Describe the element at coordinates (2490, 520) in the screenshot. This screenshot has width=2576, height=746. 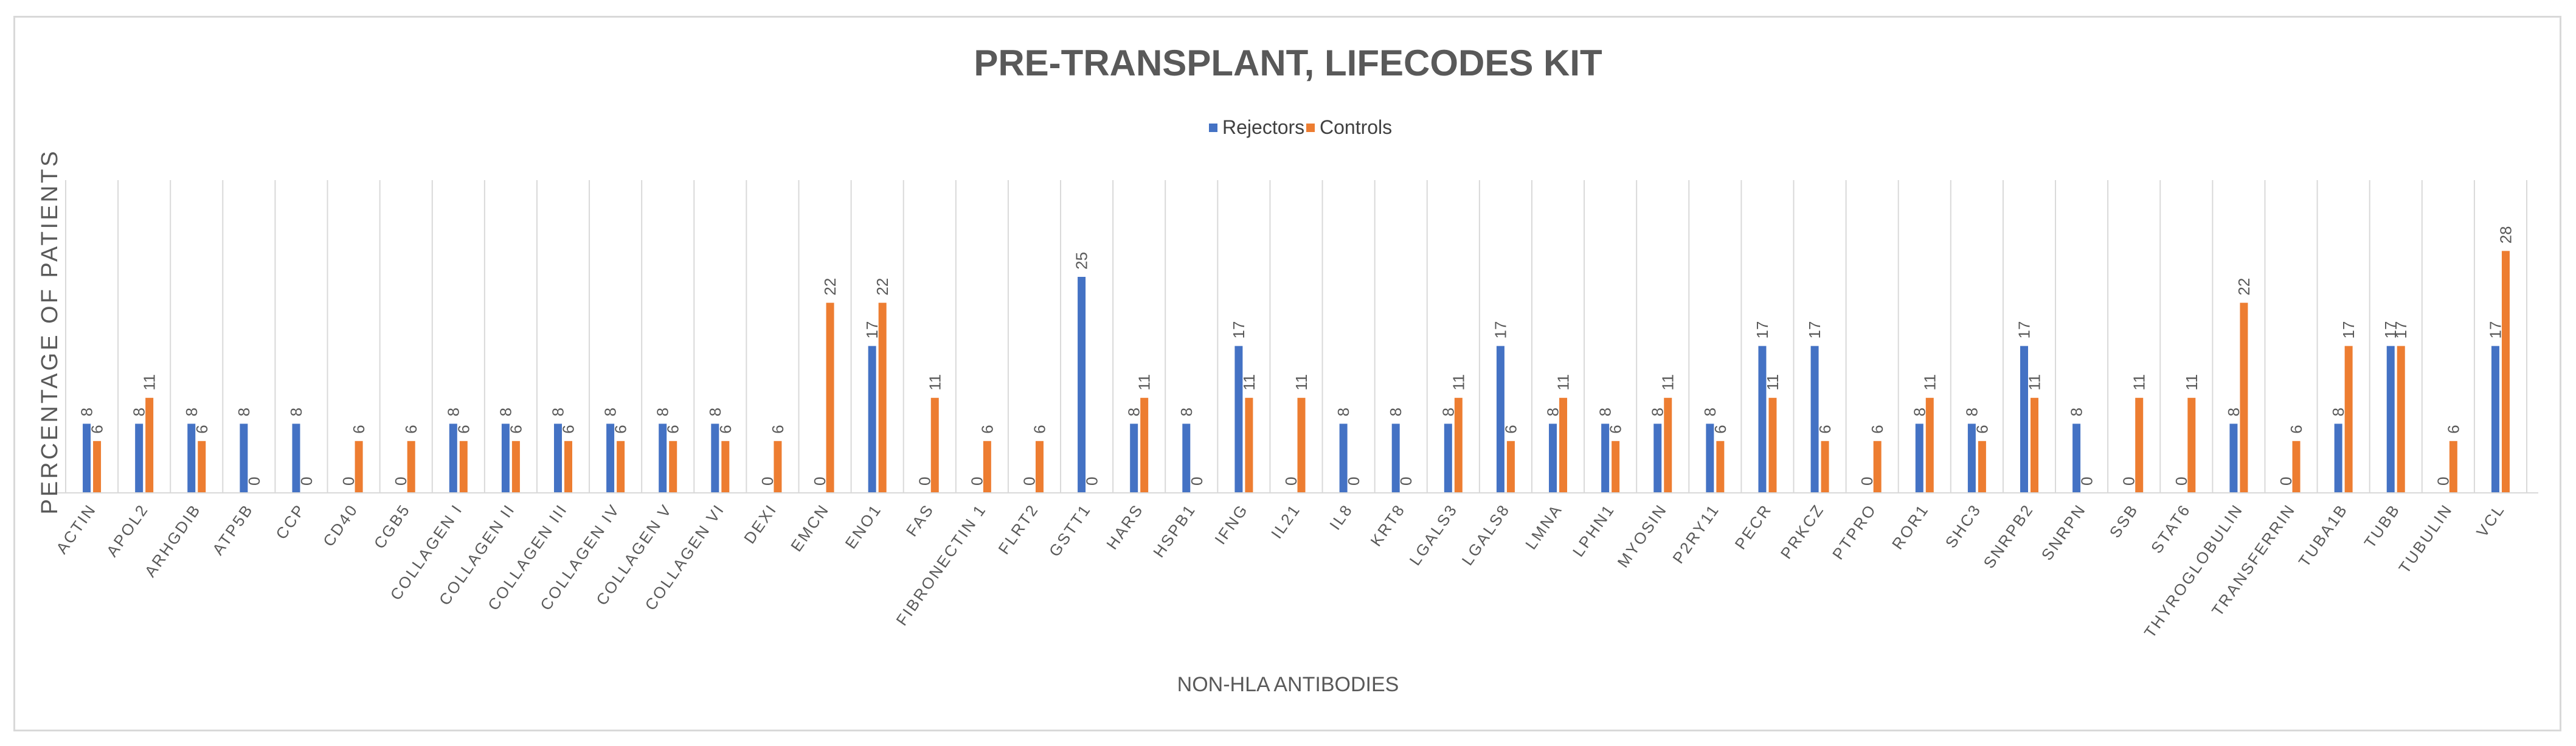
I see `x-tick-label: VCL` at that location.